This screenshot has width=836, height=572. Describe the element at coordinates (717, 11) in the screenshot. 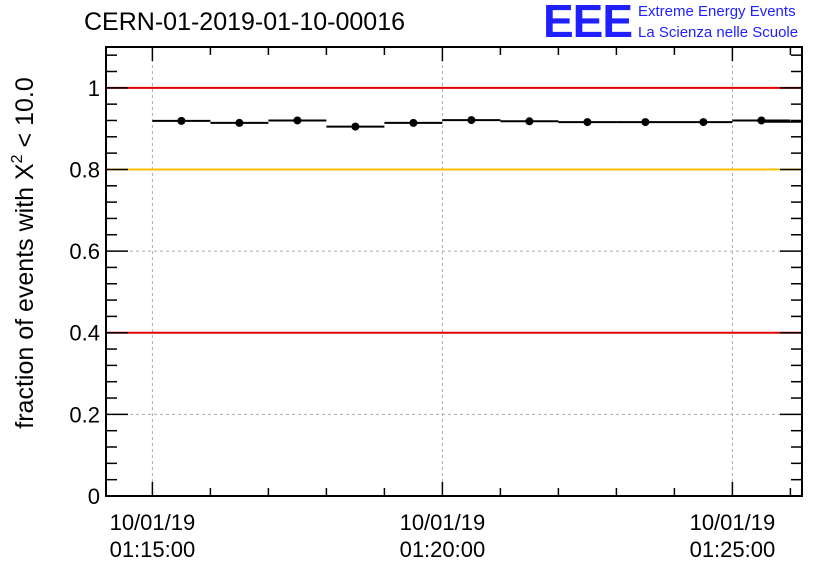

I see `logo-text-line1: Extreme Energy Events` at that location.